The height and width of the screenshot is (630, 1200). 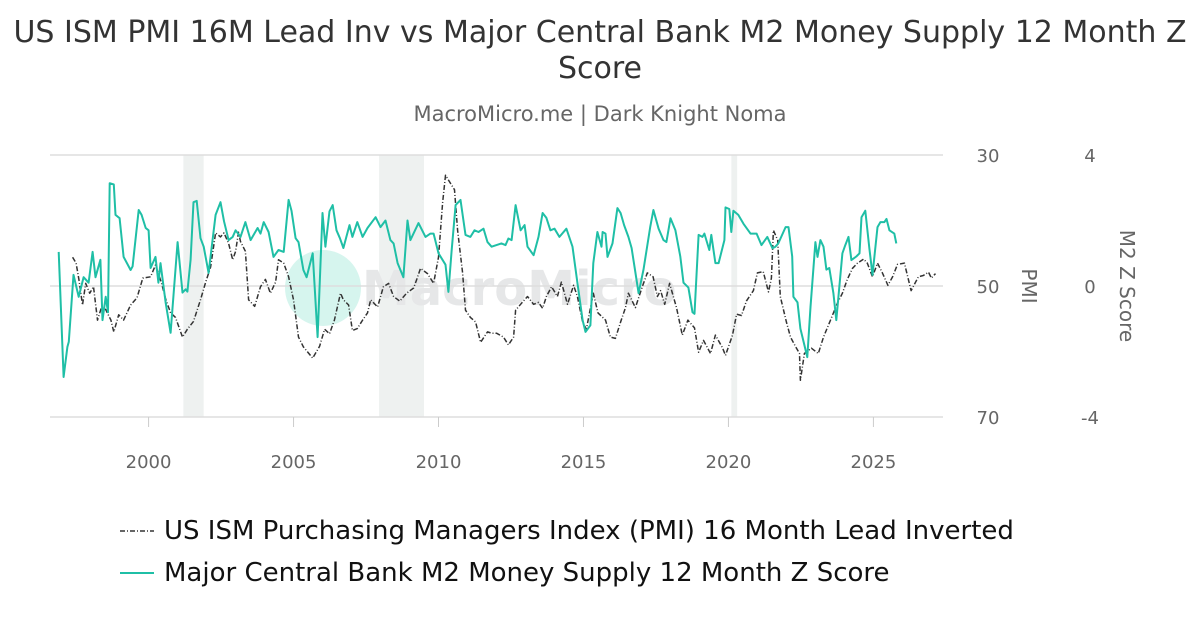 I want to click on pmi-axis-tick: 50, so click(x=988, y=287).